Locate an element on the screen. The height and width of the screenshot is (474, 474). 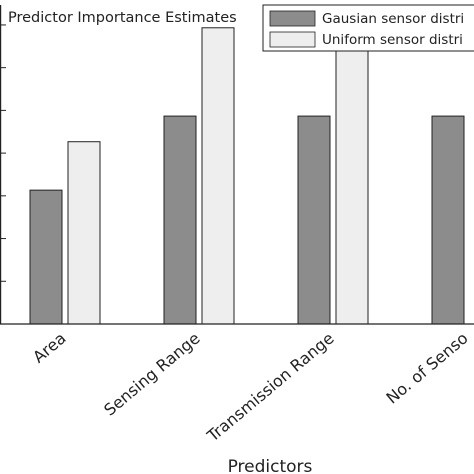
legend-swatch-gausian is located at coordinates (292, 18).